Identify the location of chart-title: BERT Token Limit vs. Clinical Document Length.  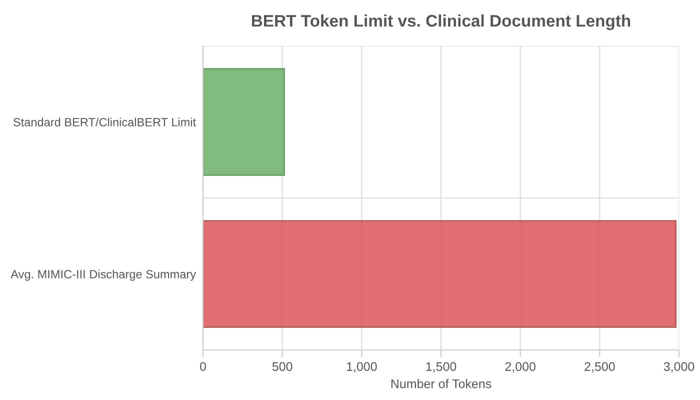
(441, 22).